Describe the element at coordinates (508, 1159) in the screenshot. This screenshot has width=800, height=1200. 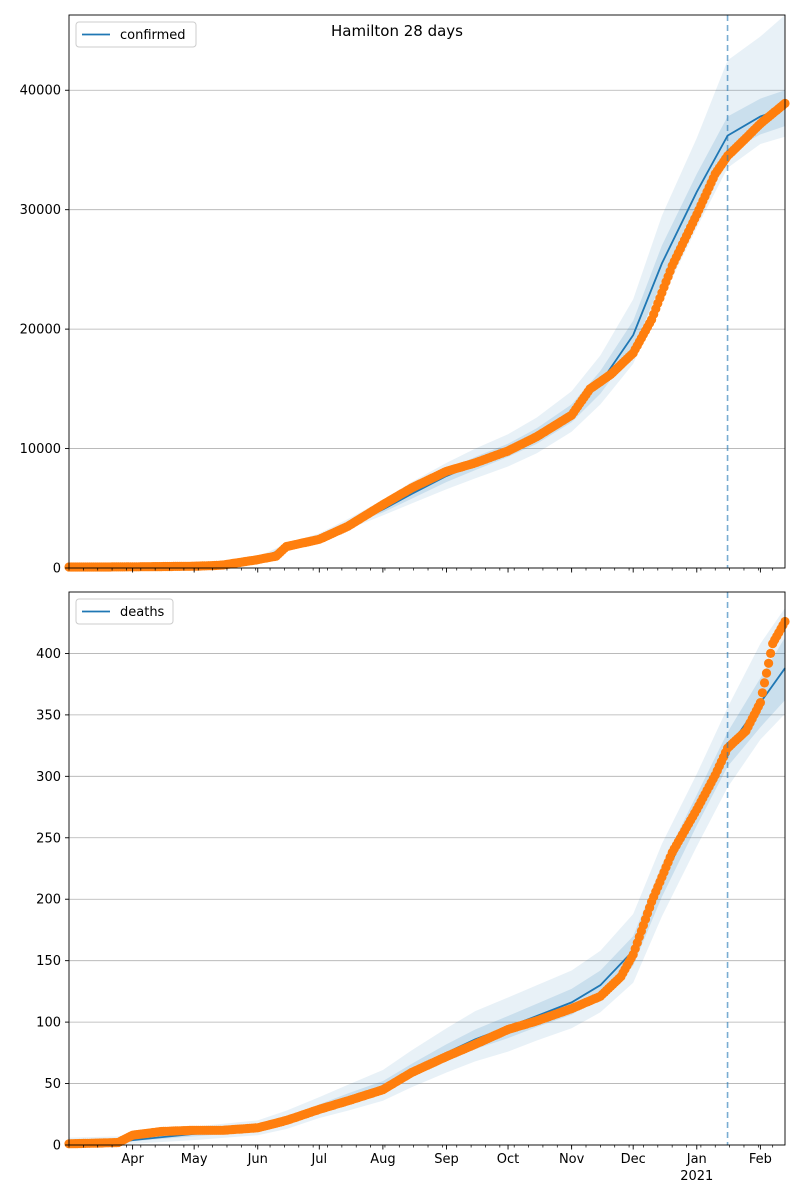
I see `x-tick-label: Oct` at that location.